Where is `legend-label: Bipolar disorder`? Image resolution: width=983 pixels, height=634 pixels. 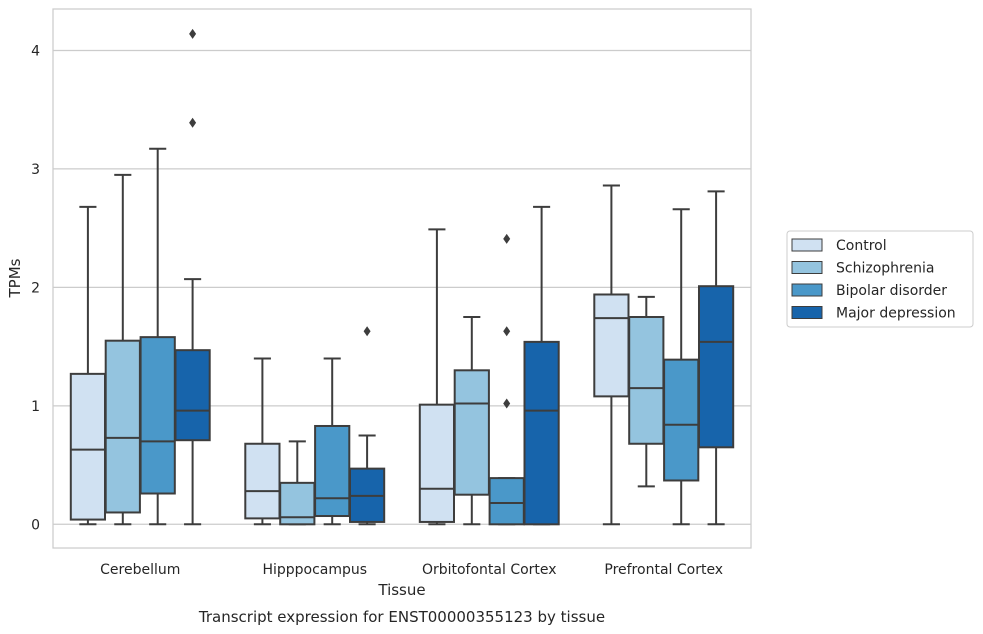
legend-label: Bipolar disorder is located at coordinates (891, 291).